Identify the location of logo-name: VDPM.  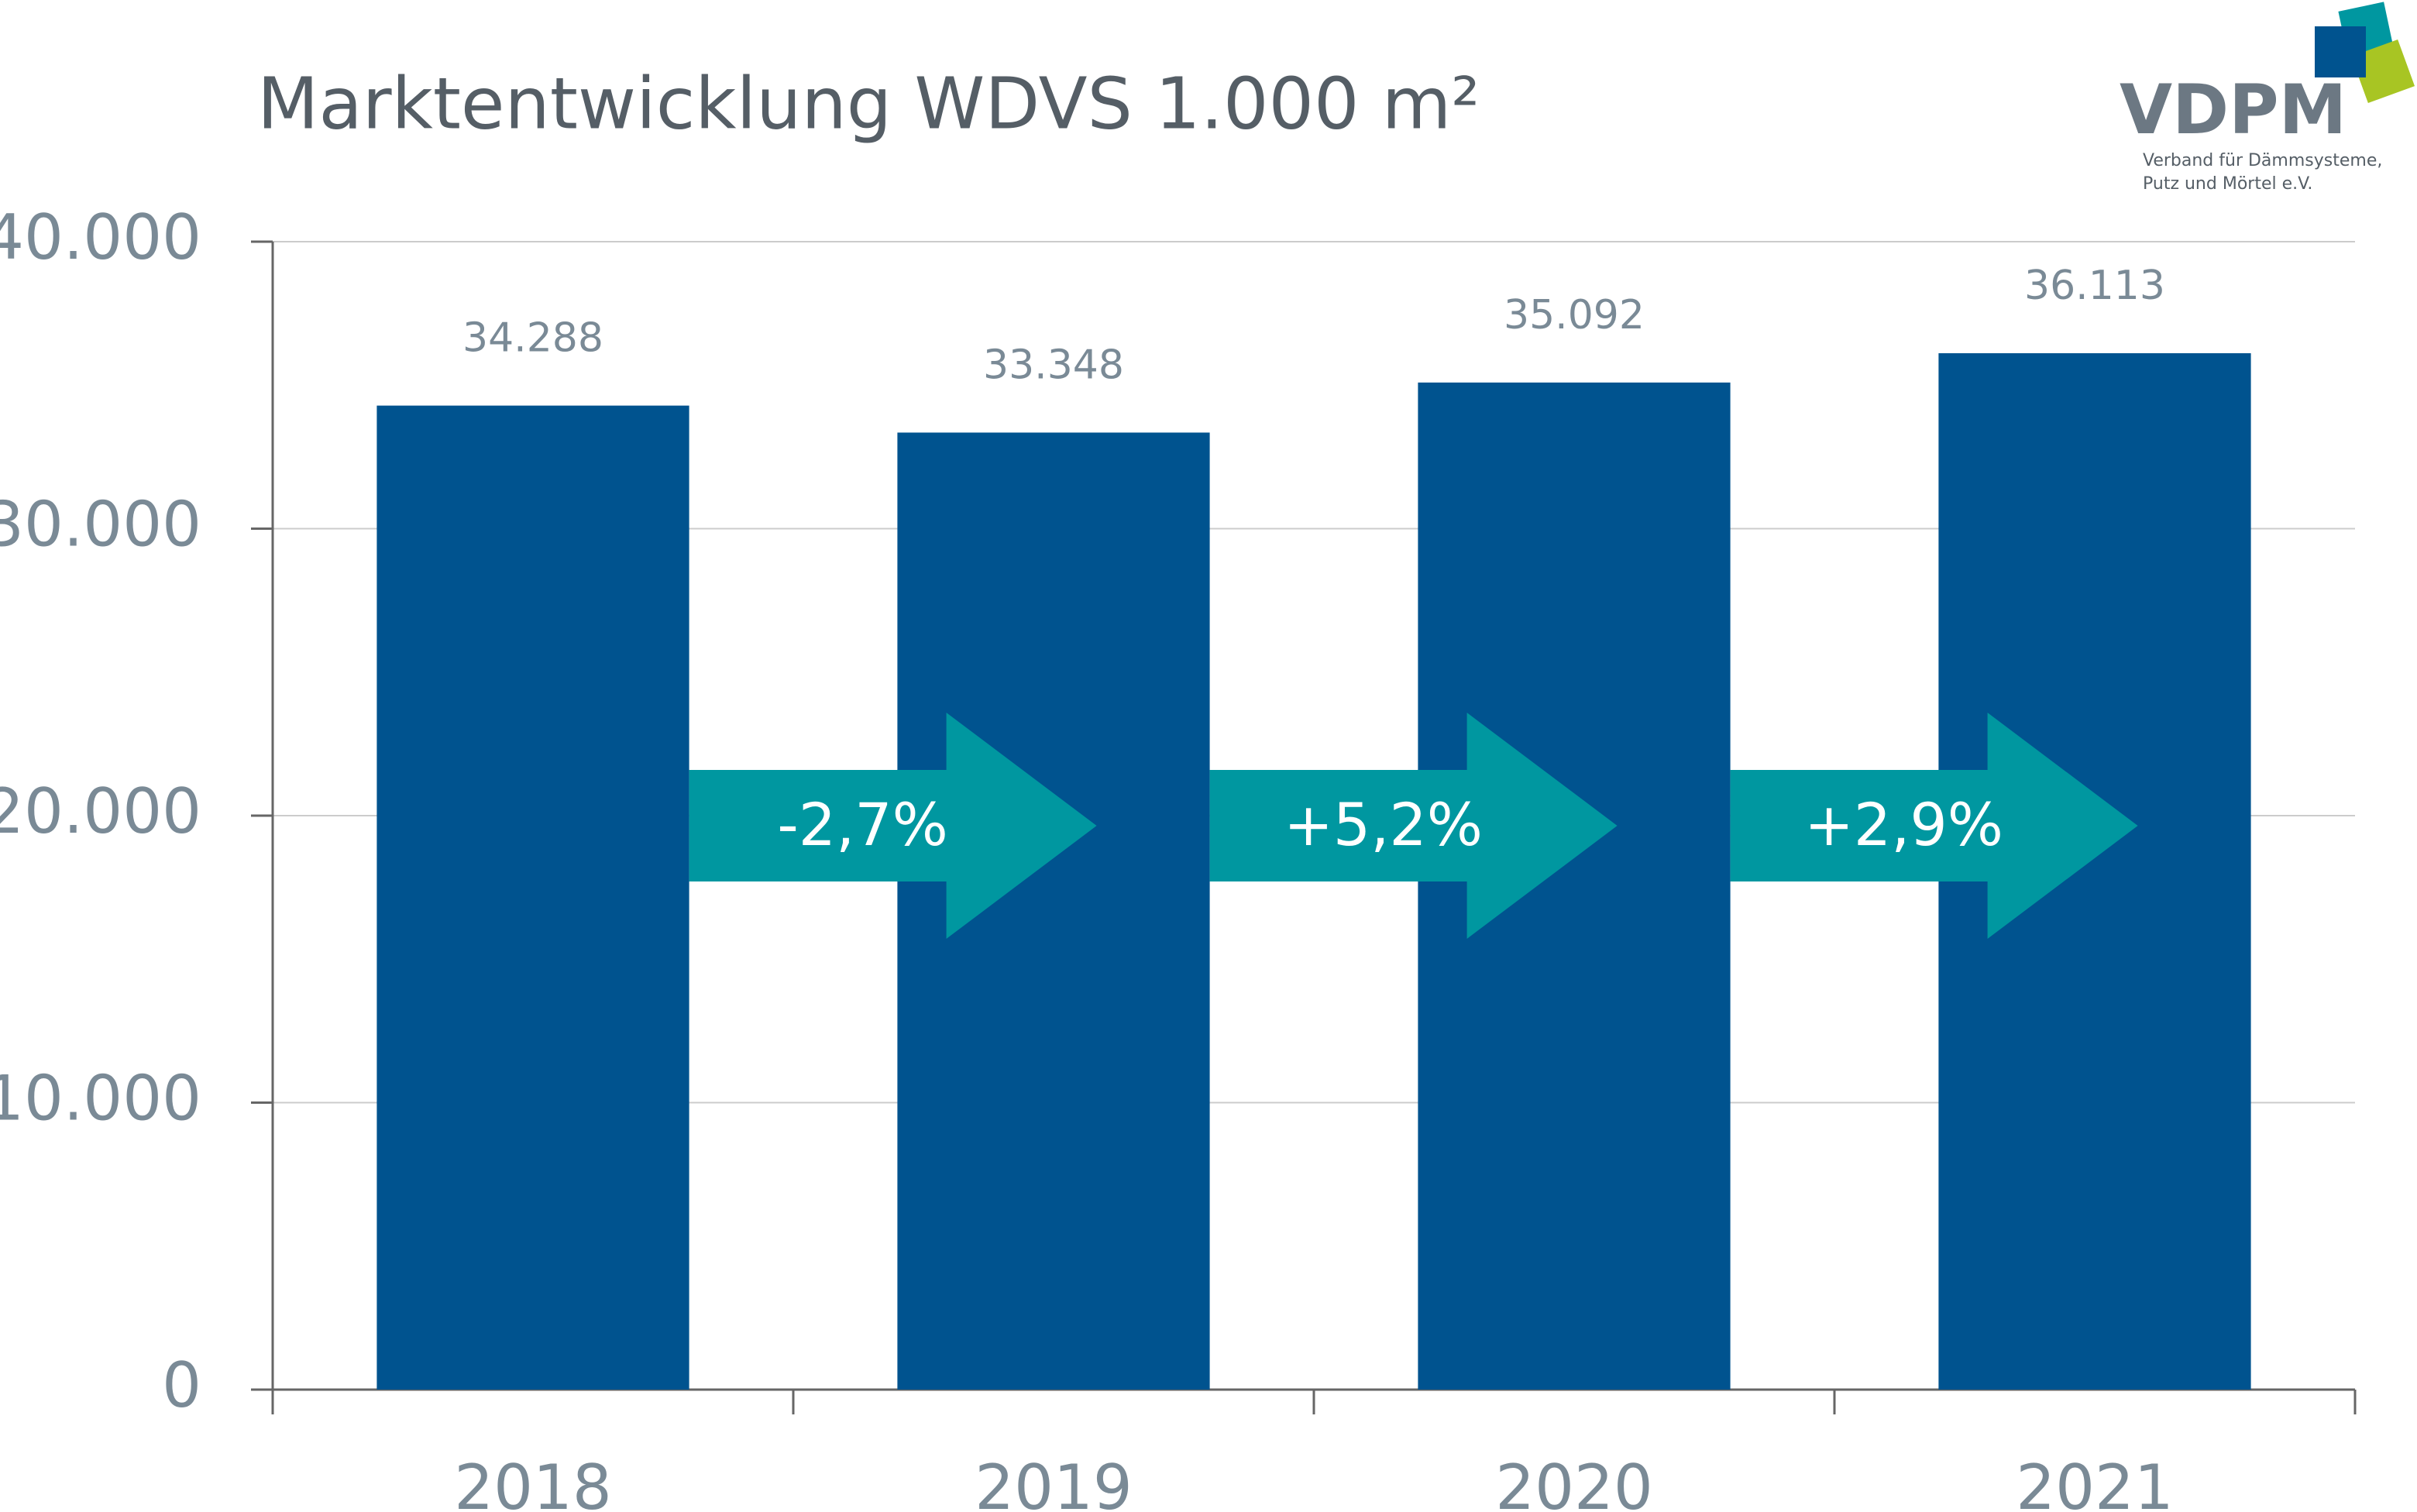
(2233, 109).